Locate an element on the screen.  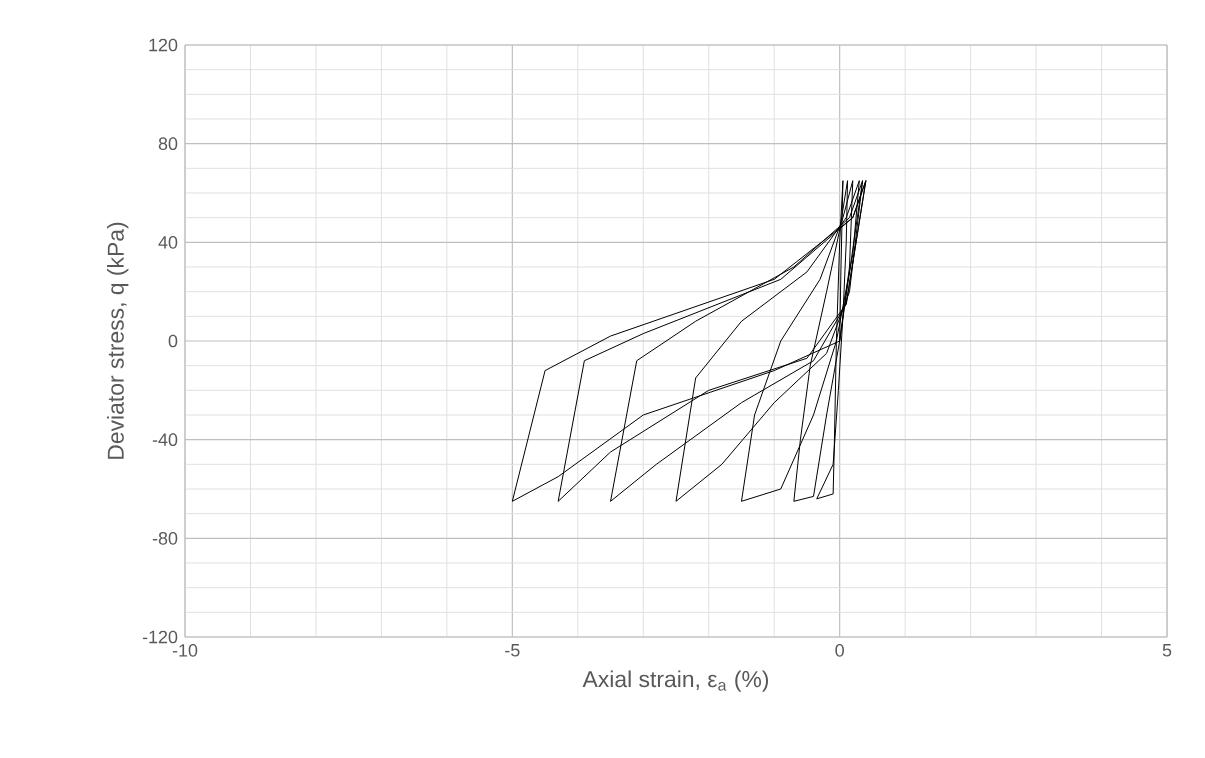
x-tick-label: -10 is located at coordinates (185, 650).